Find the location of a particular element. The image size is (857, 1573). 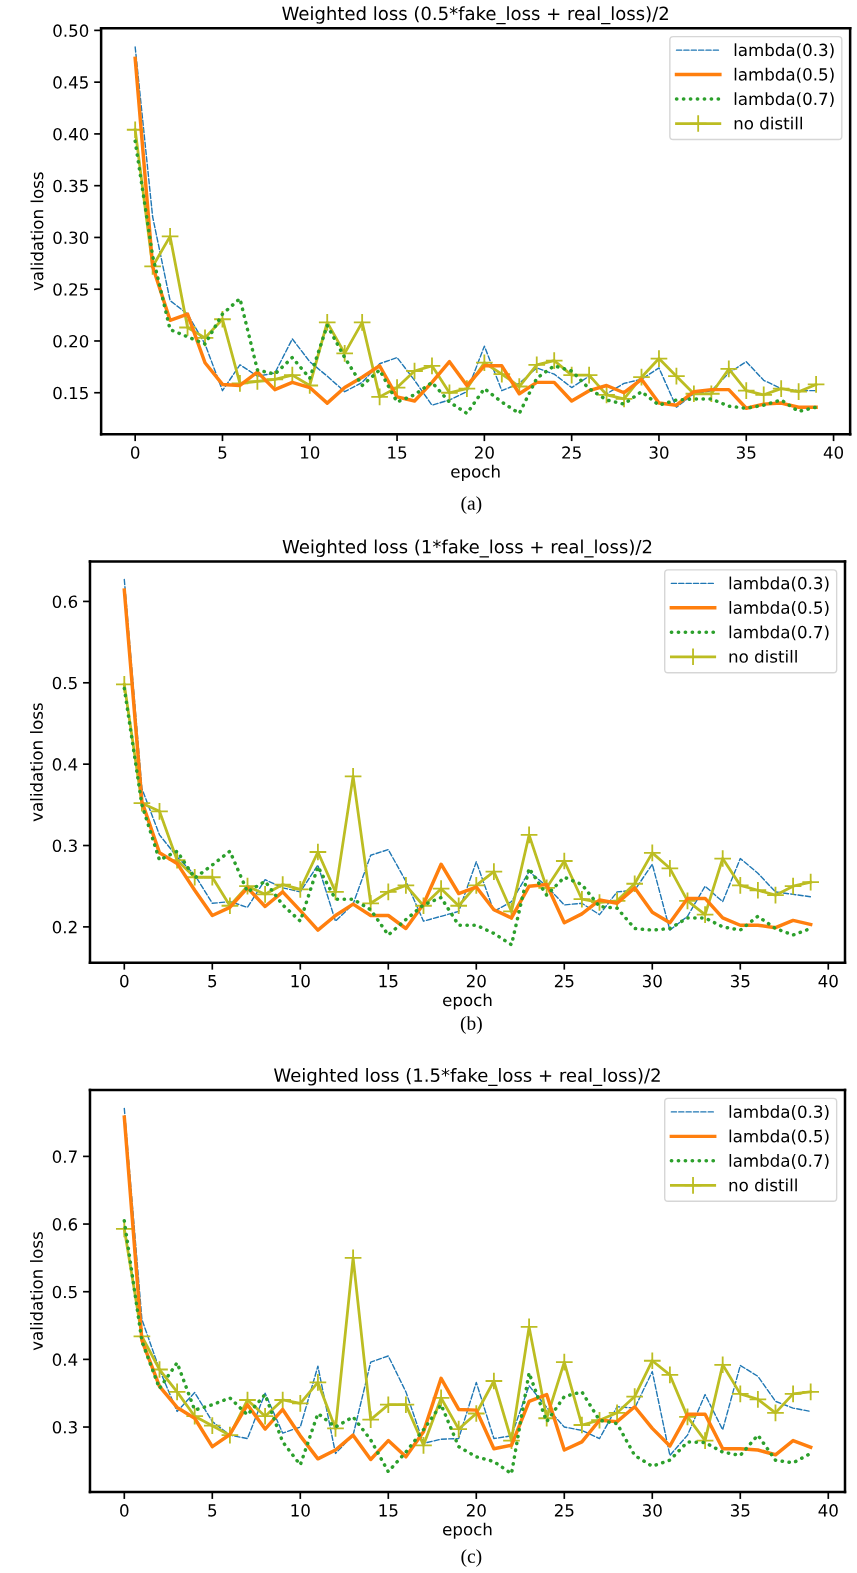

y-tick-label: 0.40 is located at coordinates (71, 134).